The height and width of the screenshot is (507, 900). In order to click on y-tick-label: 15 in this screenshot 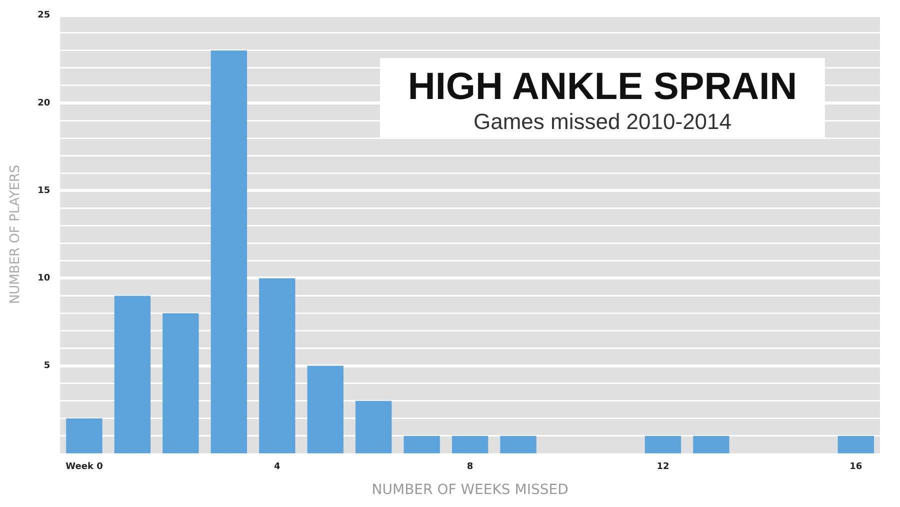, I will do `click(44, 191)`.